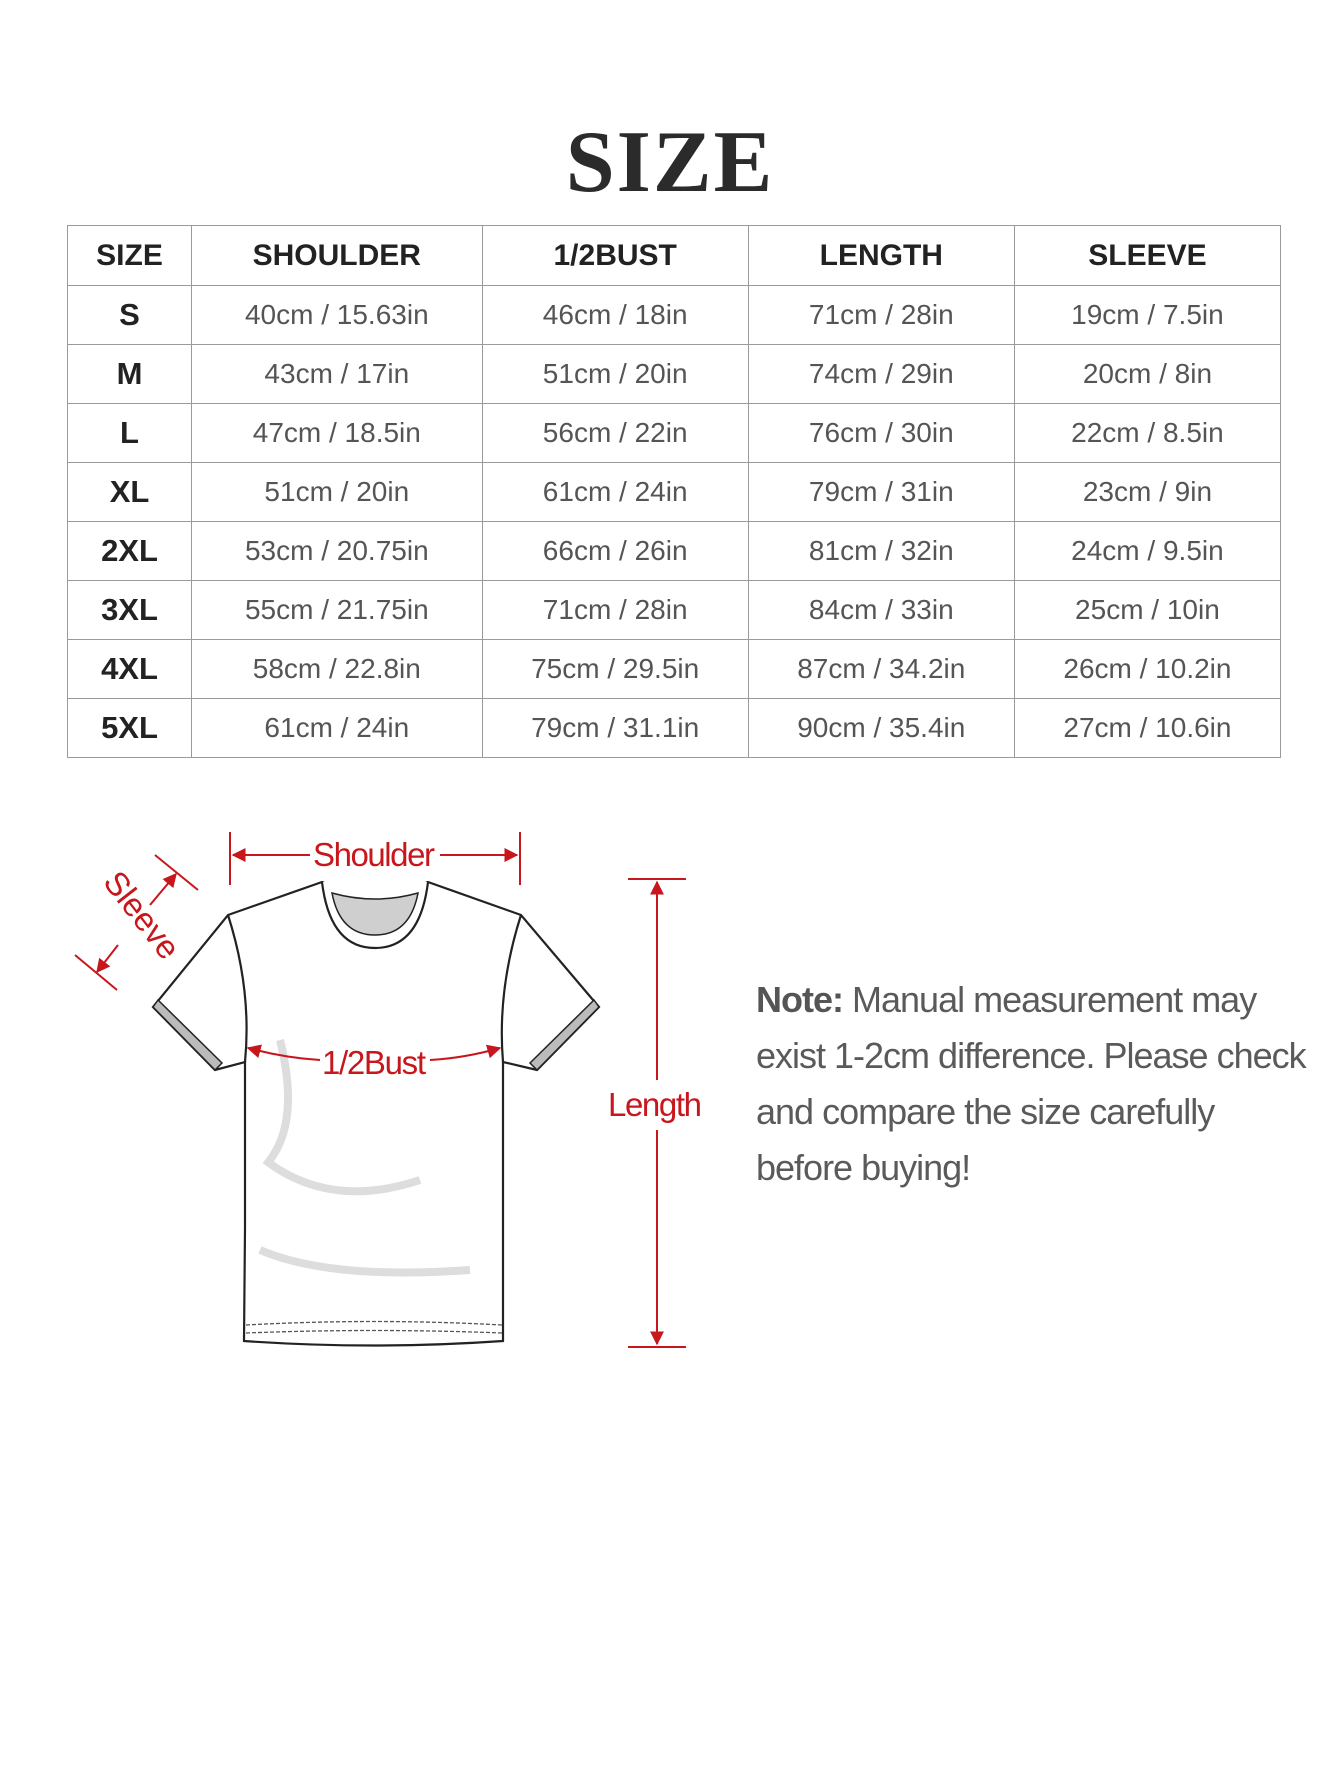 The width and height of the screenshot is (1340, 1785). I want to click on shoulder-label: Shoulder, so click(374, 854).